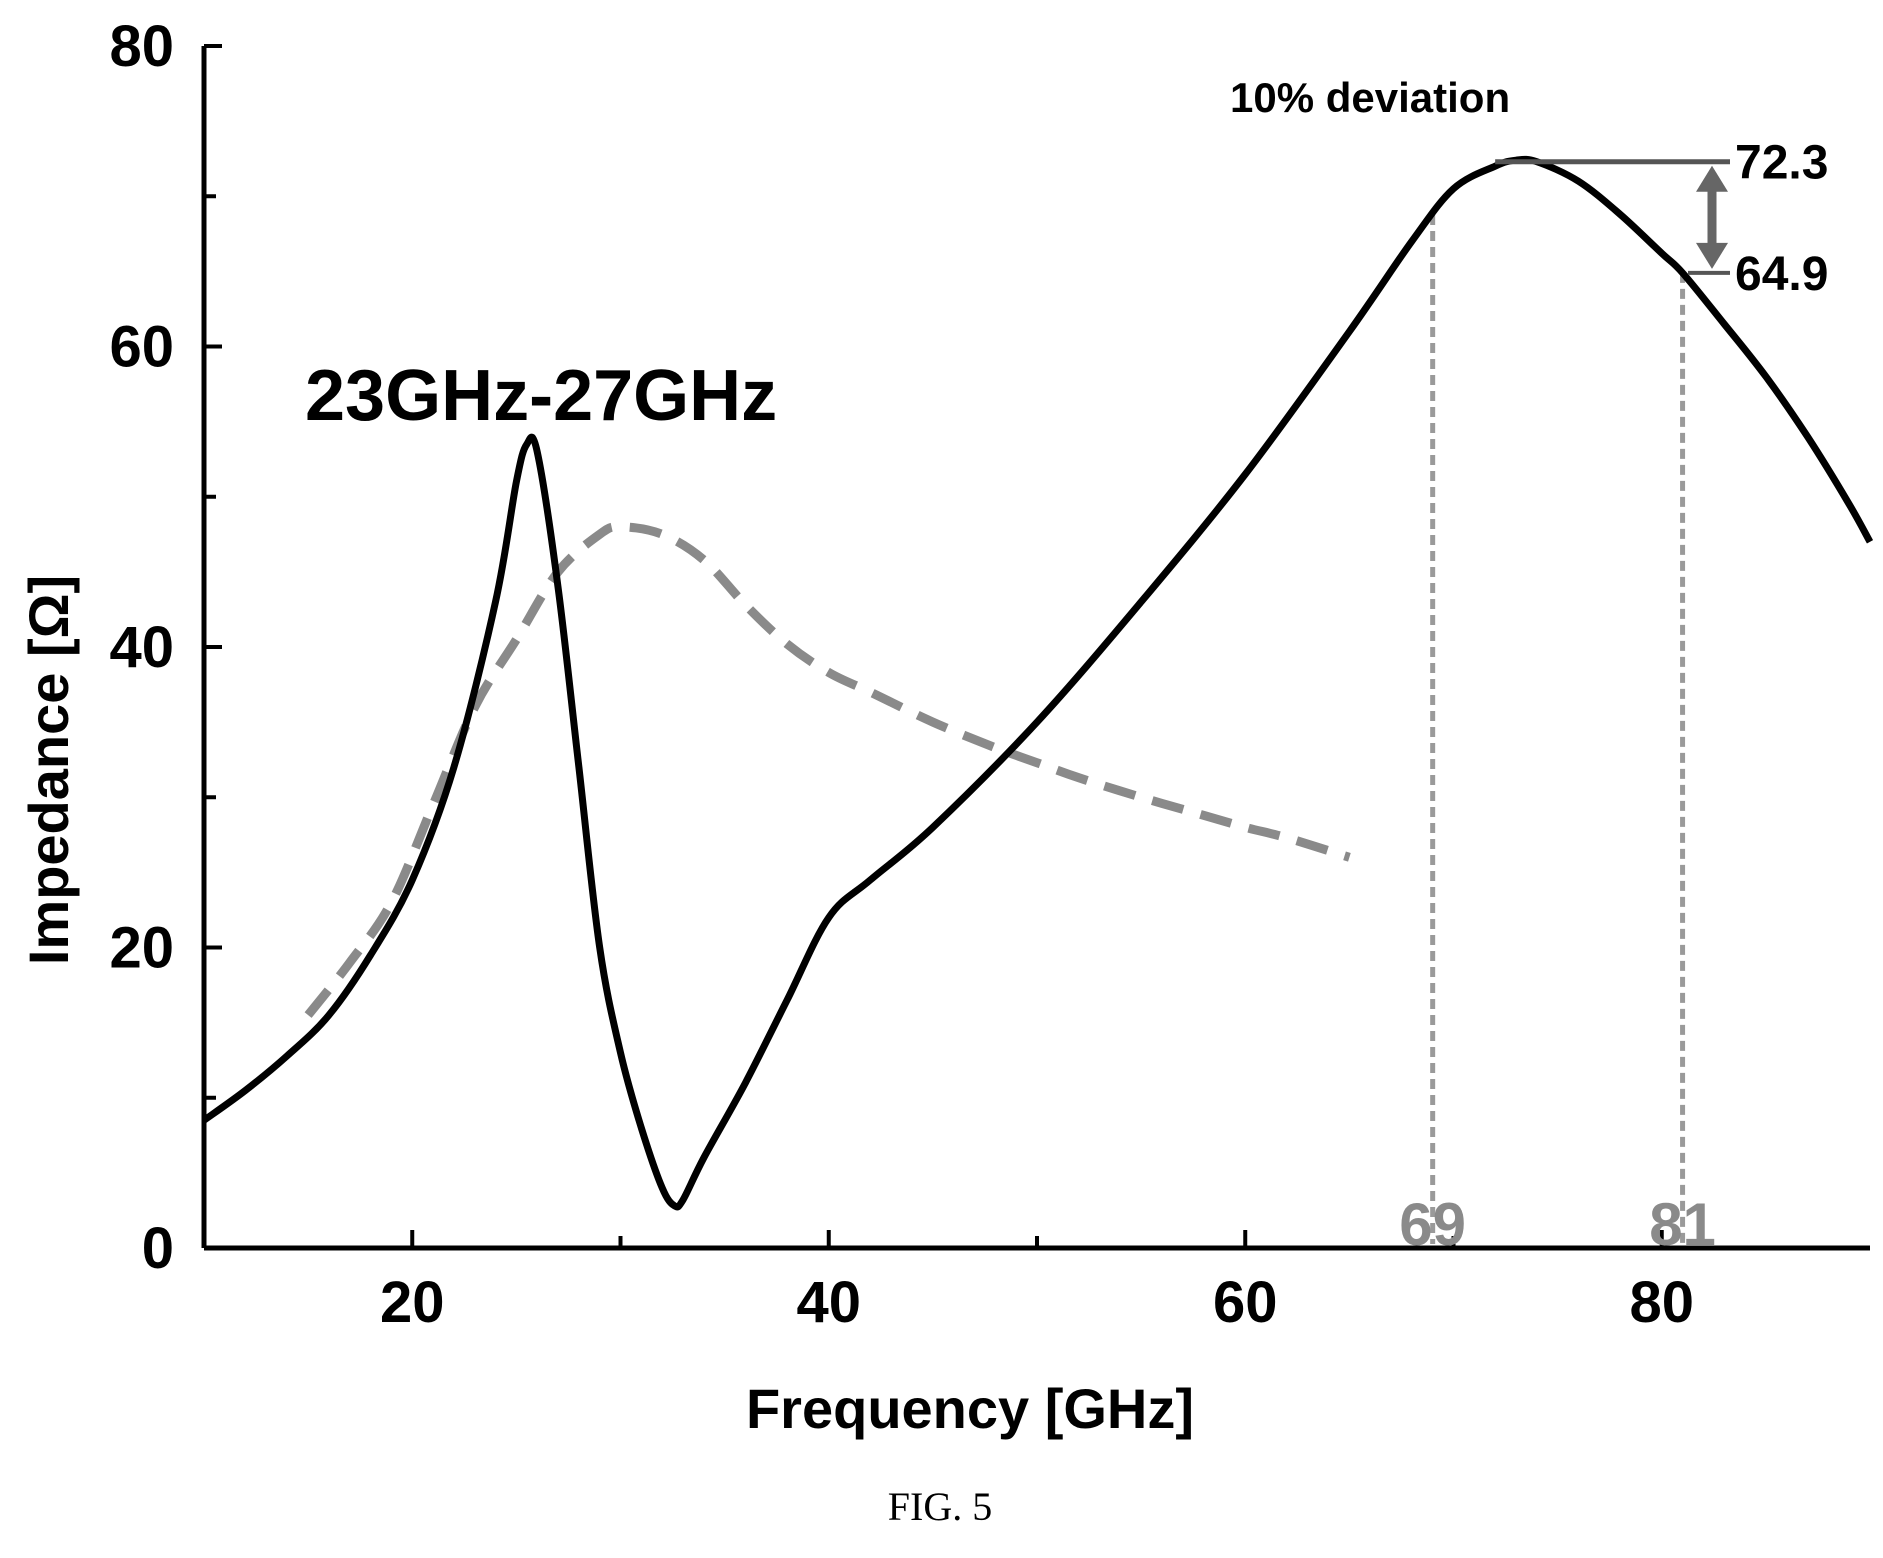  What do you see at coordinates (1781, 274) in the screenshot?
I see `lower-value-label: 64.9` at bounding box center [1781, 274].